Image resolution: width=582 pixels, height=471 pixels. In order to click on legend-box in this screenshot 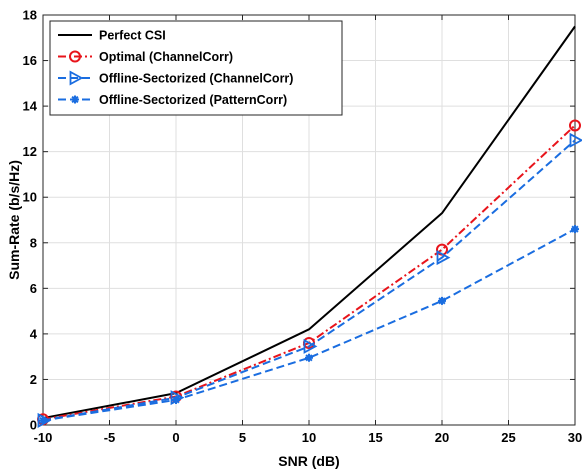, I will do `click(196, 68)`.